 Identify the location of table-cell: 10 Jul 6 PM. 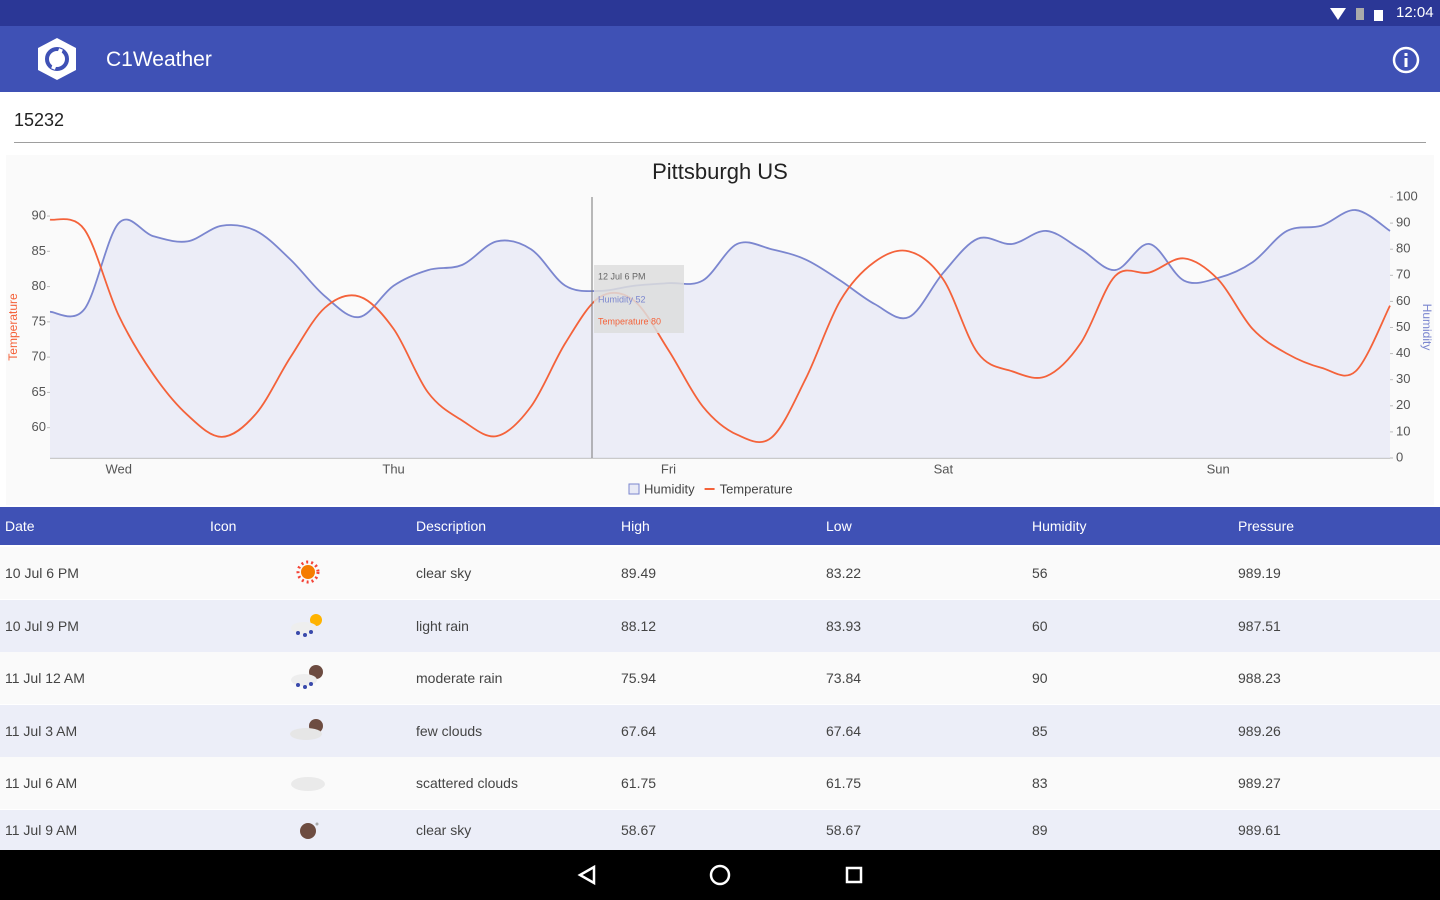
(42, 573).